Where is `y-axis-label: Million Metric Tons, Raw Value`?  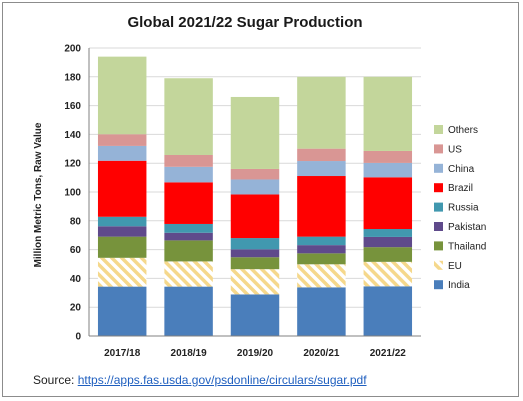
y-axis-label: Million Metric Tons, Raw Value is located at coordinates (38, 194).